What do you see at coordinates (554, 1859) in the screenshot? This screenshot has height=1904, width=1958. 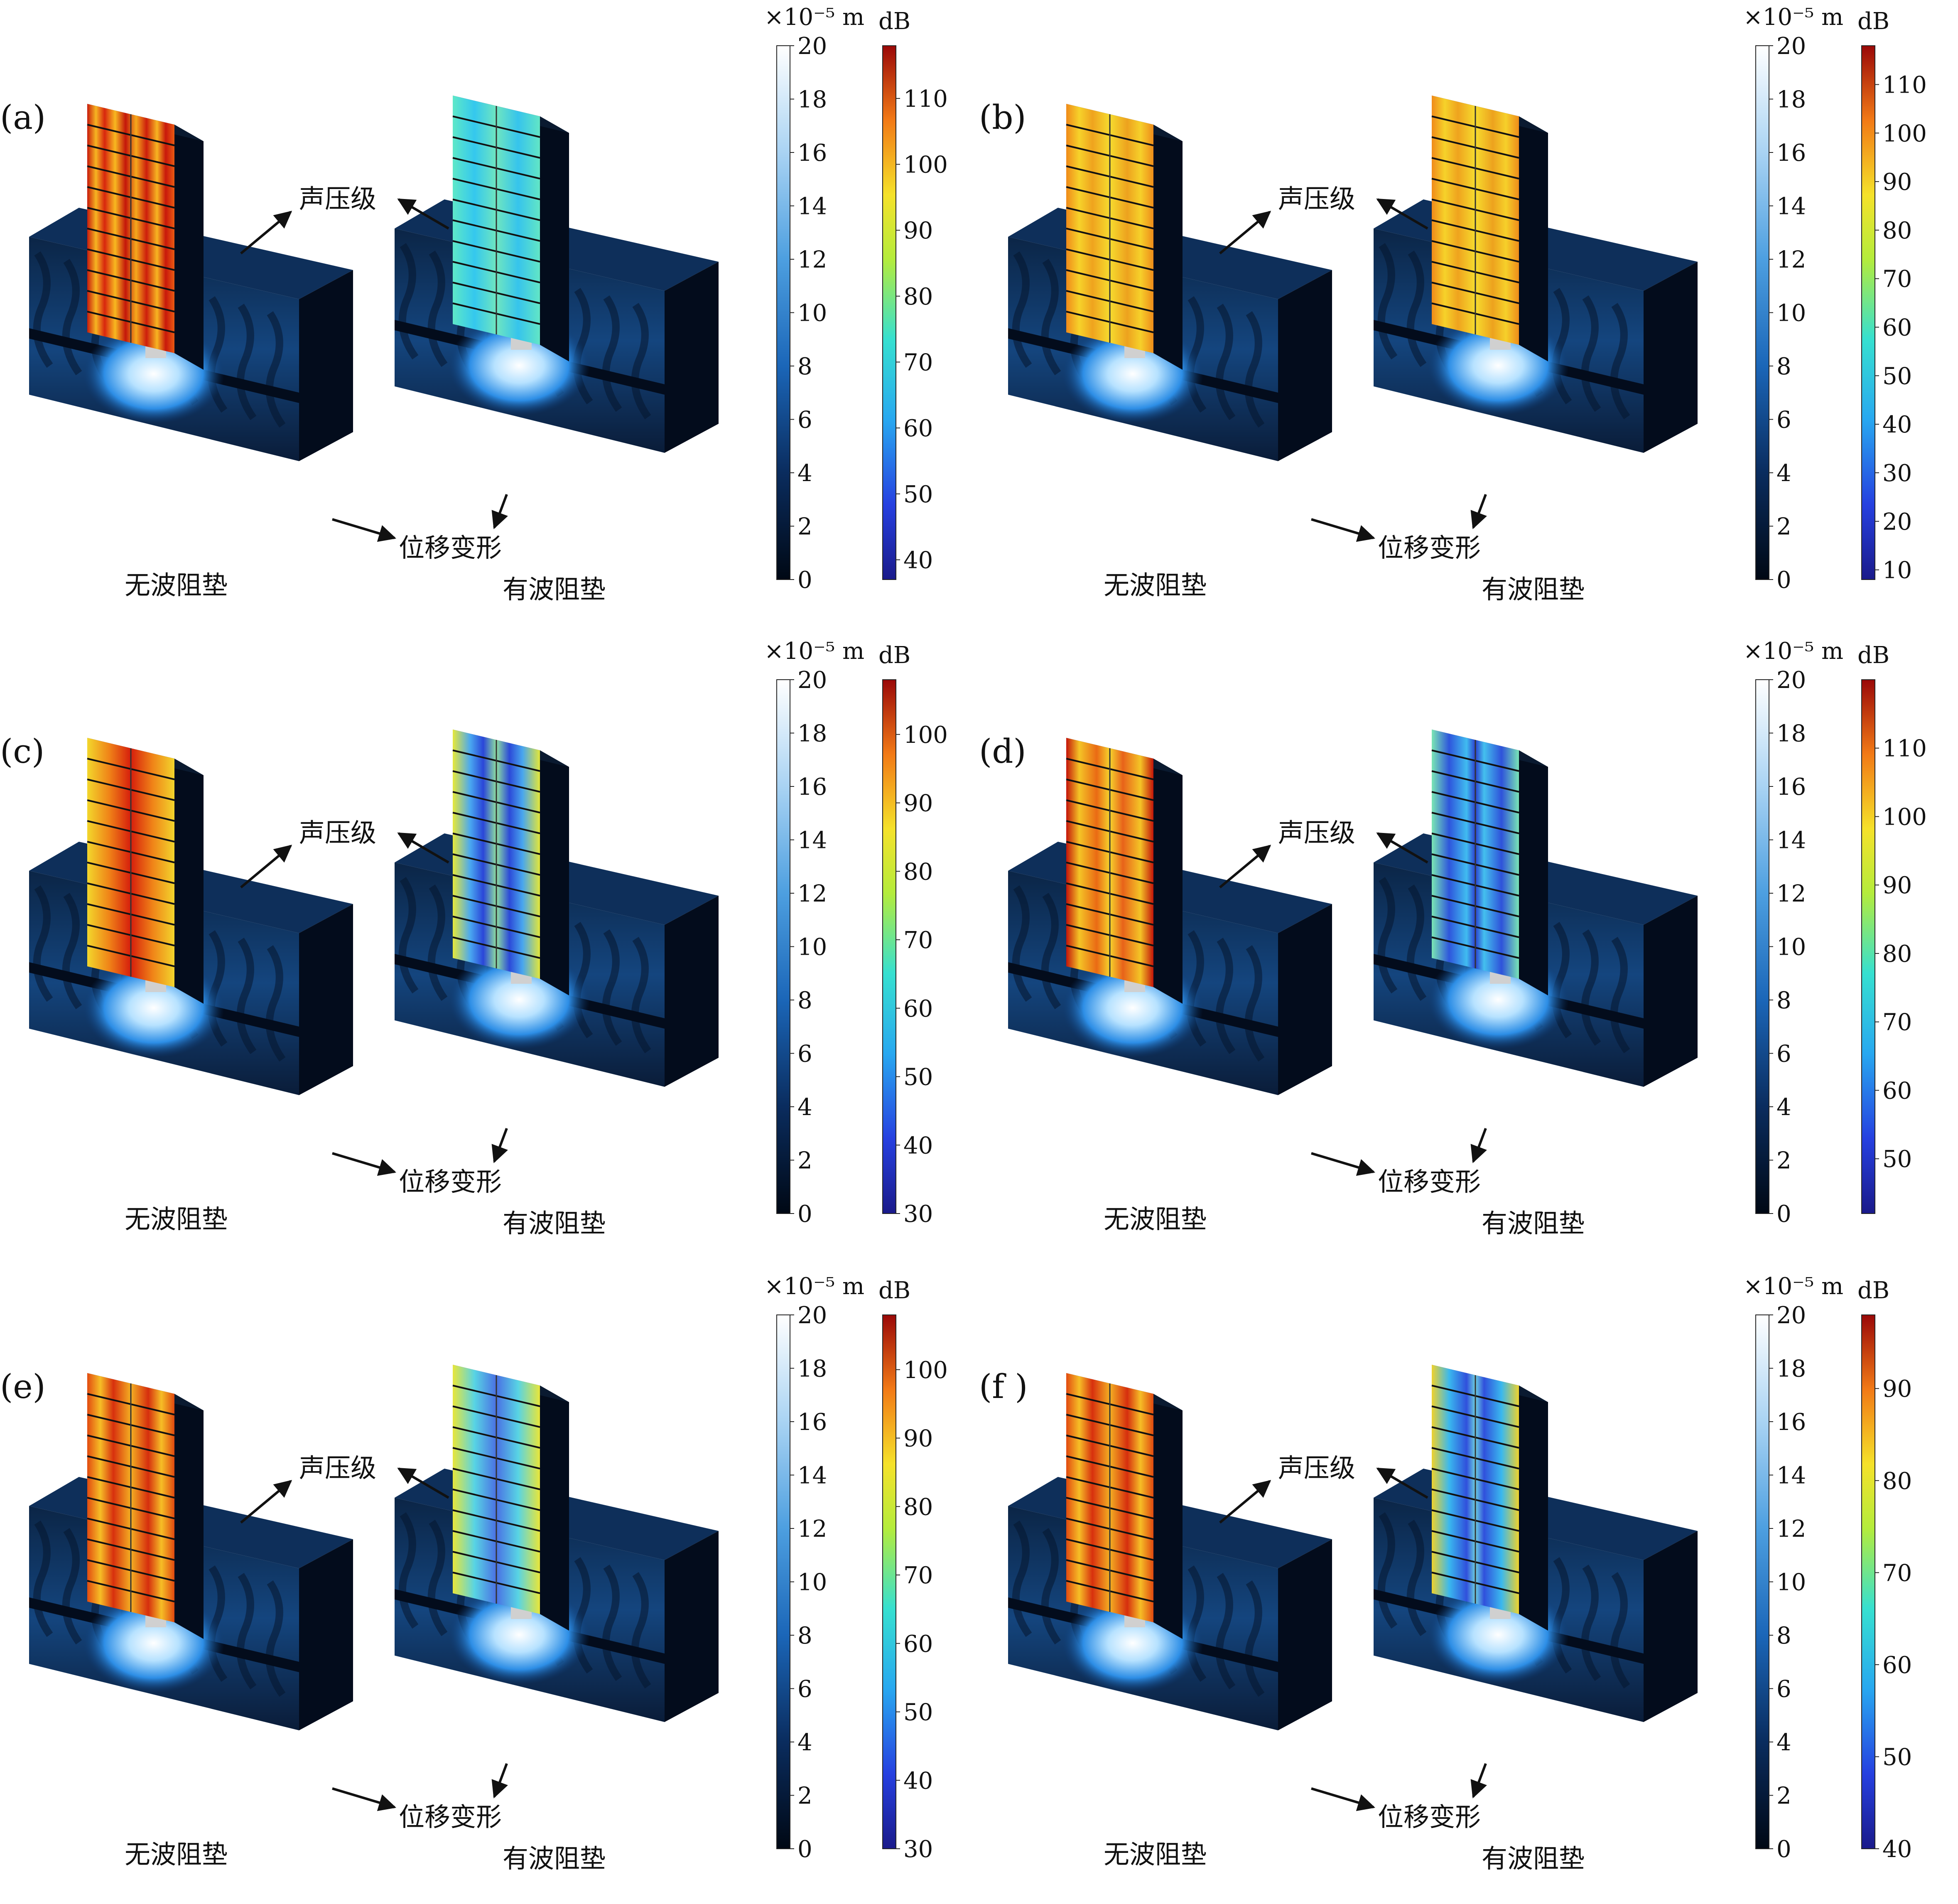 I see `caption-with-pad: 有波阻垫` at bounding box center [554, 1859].